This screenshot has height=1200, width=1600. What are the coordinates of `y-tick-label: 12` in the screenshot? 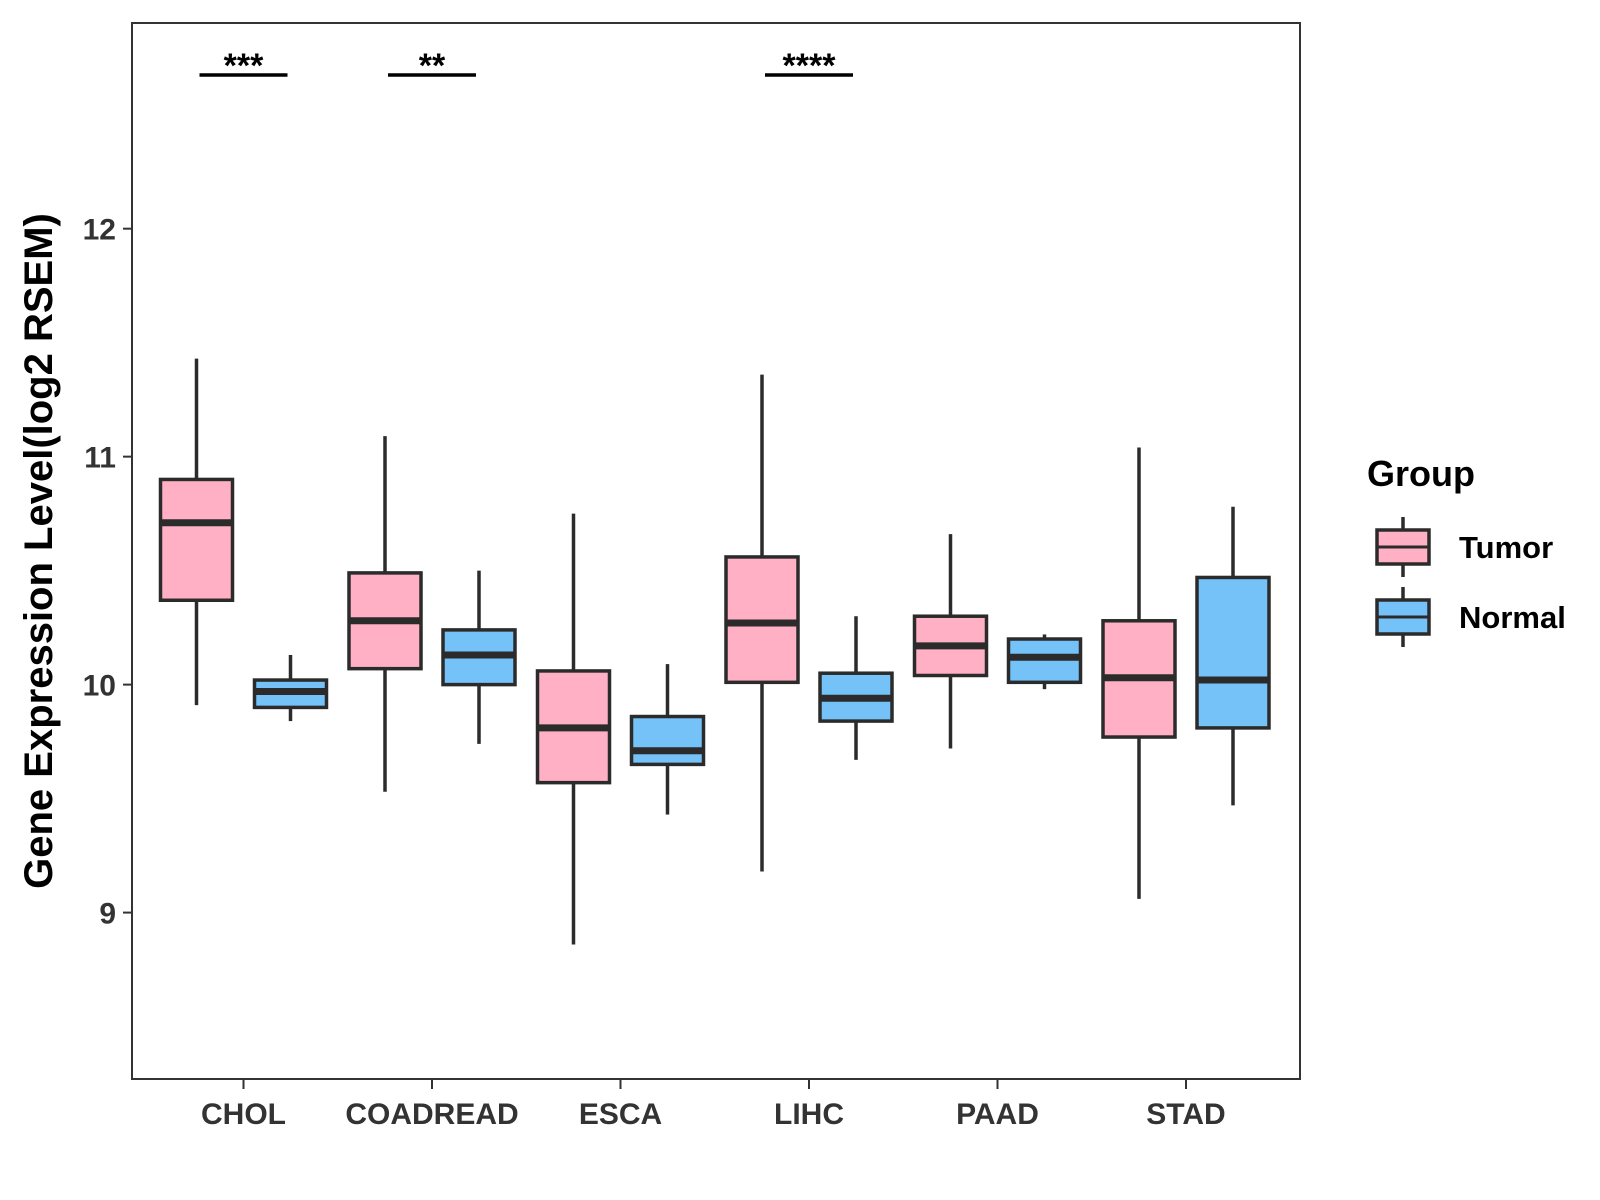 It's located at (99, 230).